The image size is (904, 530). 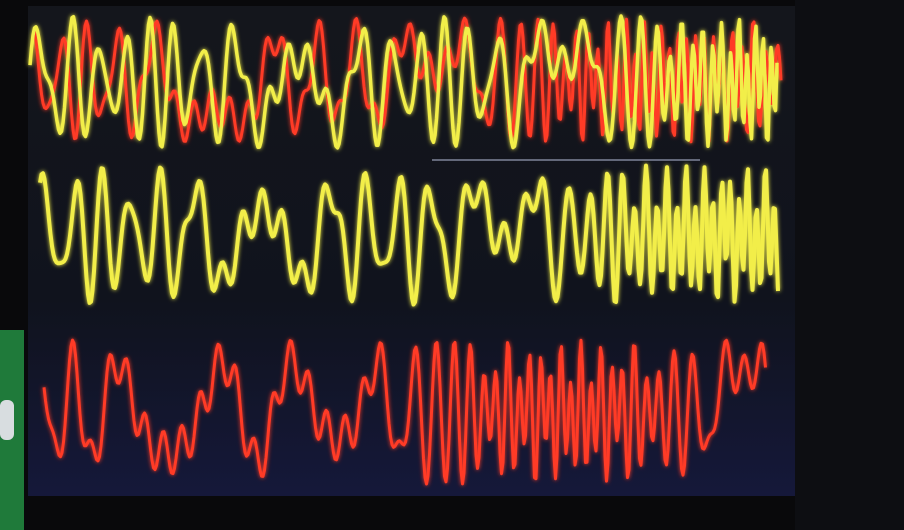 I want to click on board-part, so click(x=7, y=420).